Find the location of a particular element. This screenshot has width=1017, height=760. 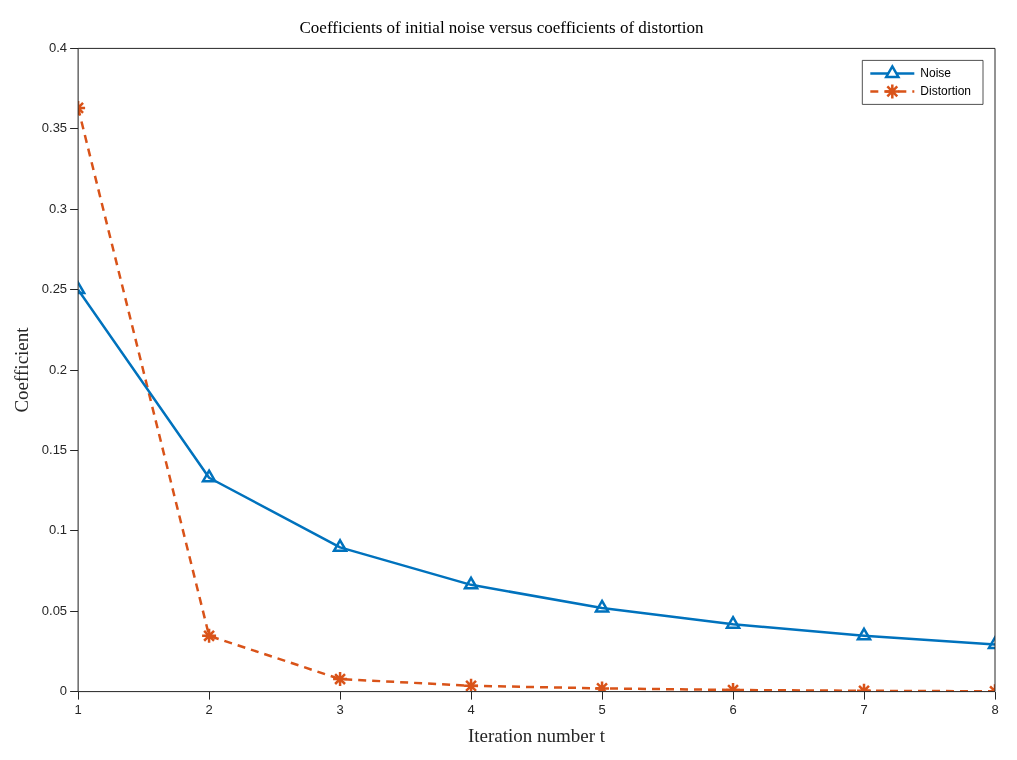

x-tick-label: 4 is located at coordinates (471, 709).